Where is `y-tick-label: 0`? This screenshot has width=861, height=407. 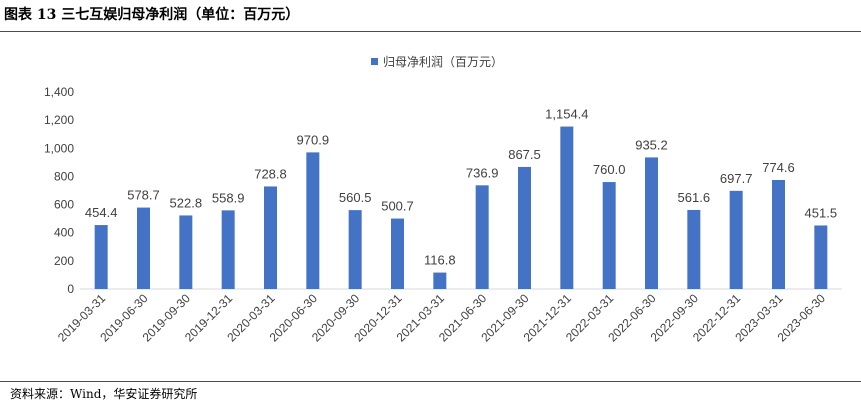 y-tick-label: 0 is located at coordinates (70, 289).